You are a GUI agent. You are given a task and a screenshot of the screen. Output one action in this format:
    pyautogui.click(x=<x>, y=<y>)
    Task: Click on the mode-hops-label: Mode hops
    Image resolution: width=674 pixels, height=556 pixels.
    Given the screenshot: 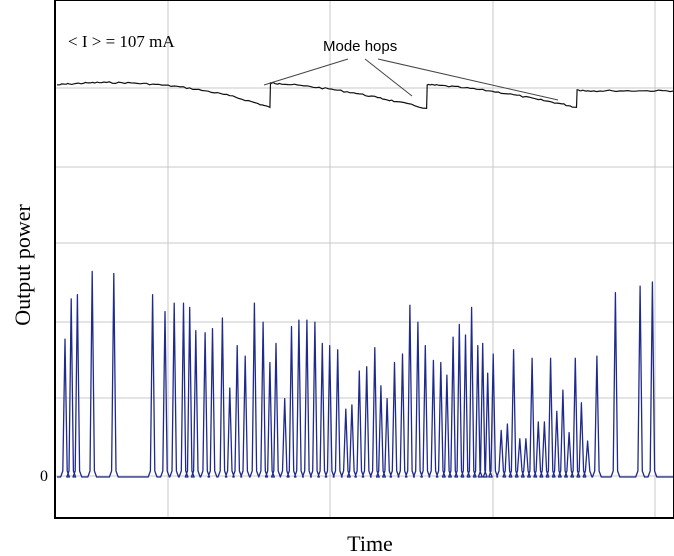 What is the action you would take?
    pyautogui.click(x=360, y=46)
    